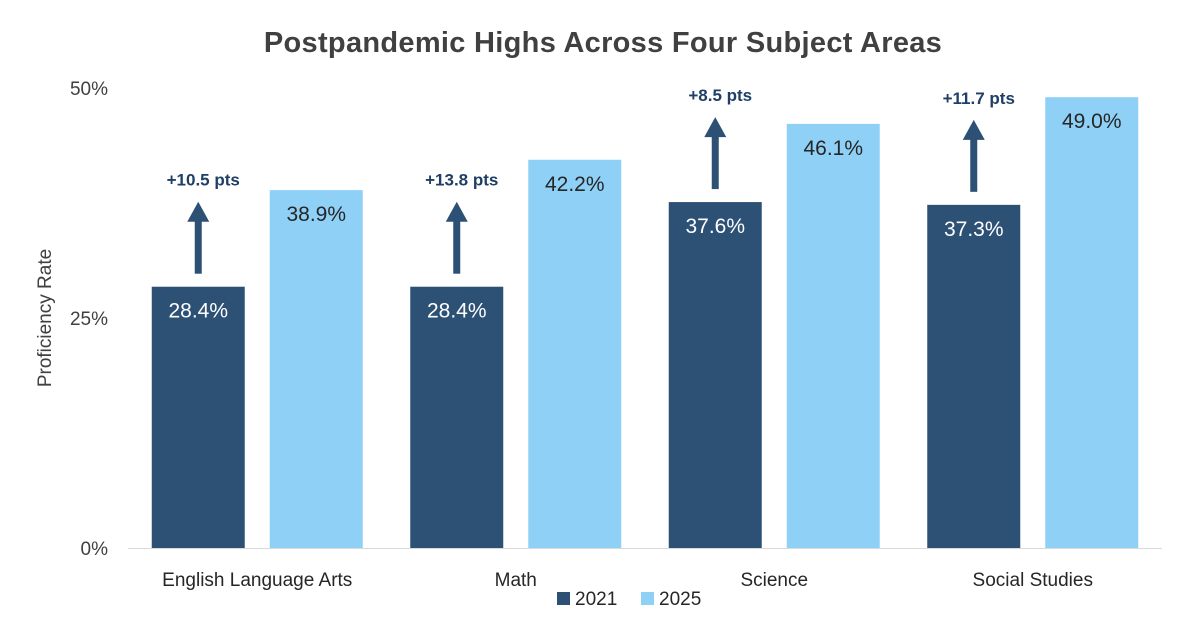 The image size is (1200, 637). I want to click on change-label: +13.8 pts, so click(461, 180).